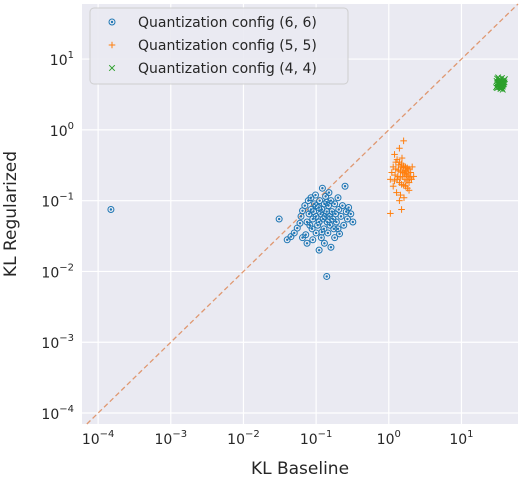 Image resolution: width=520 pixels, height=480 pixels. I want to click on legend-label: Quantization config (5, 5), so click(227, 46).